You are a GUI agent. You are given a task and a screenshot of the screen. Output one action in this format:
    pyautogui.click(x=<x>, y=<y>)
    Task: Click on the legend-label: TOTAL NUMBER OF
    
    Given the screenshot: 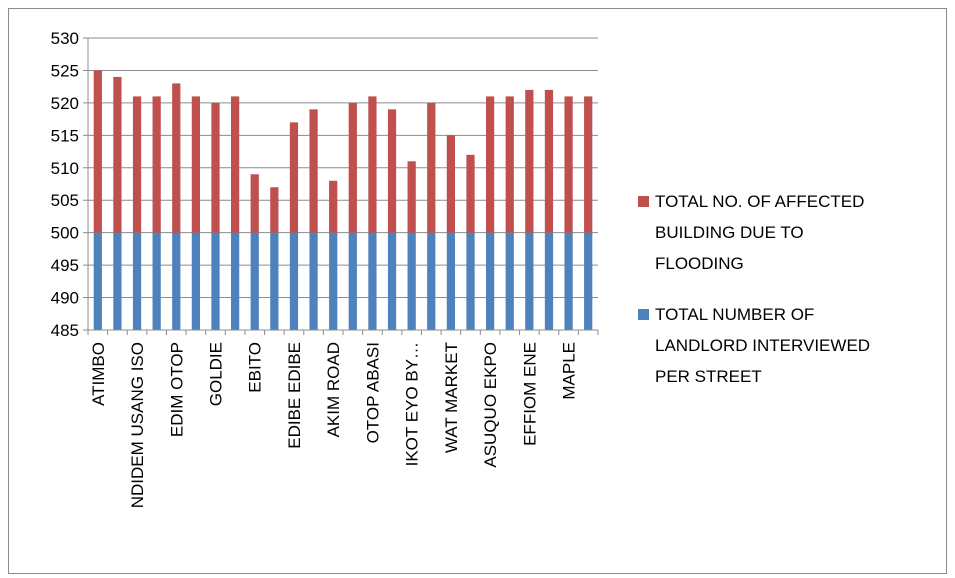 What is the action you would take?
    pyautogui.click(x=734, y=314)
    